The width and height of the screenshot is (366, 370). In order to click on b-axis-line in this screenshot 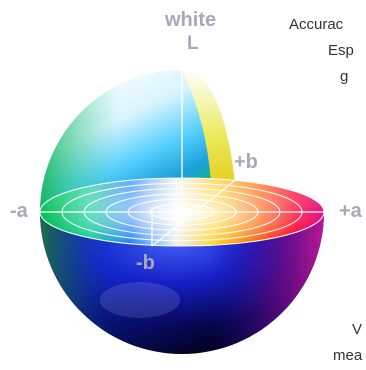, I will do `click(195, 212)`.